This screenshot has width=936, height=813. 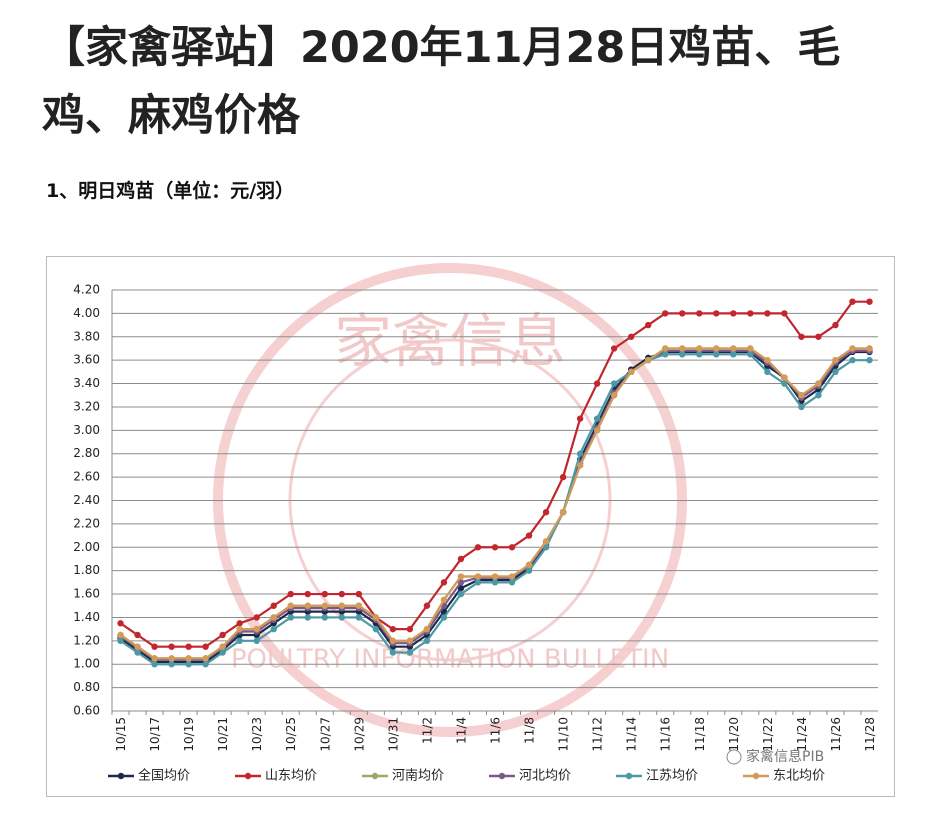 I want to click on y-tick-label: 3.00, so click(x=86, y=430).